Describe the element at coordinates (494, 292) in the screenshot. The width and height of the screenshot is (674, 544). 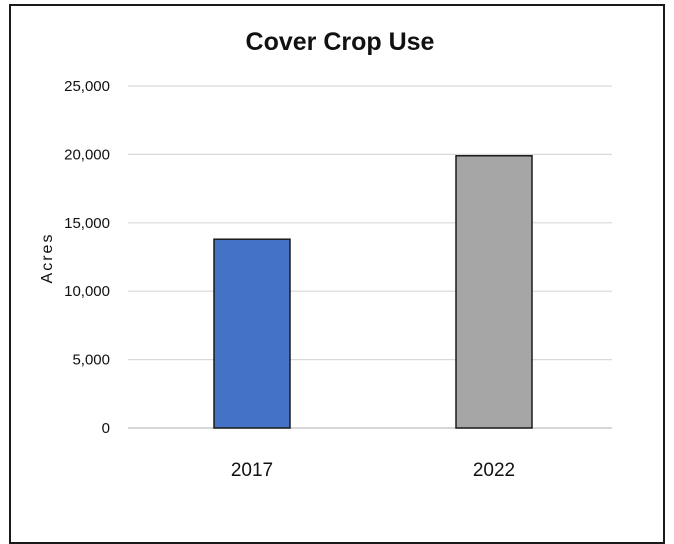
I see `bar-2022` at that location.